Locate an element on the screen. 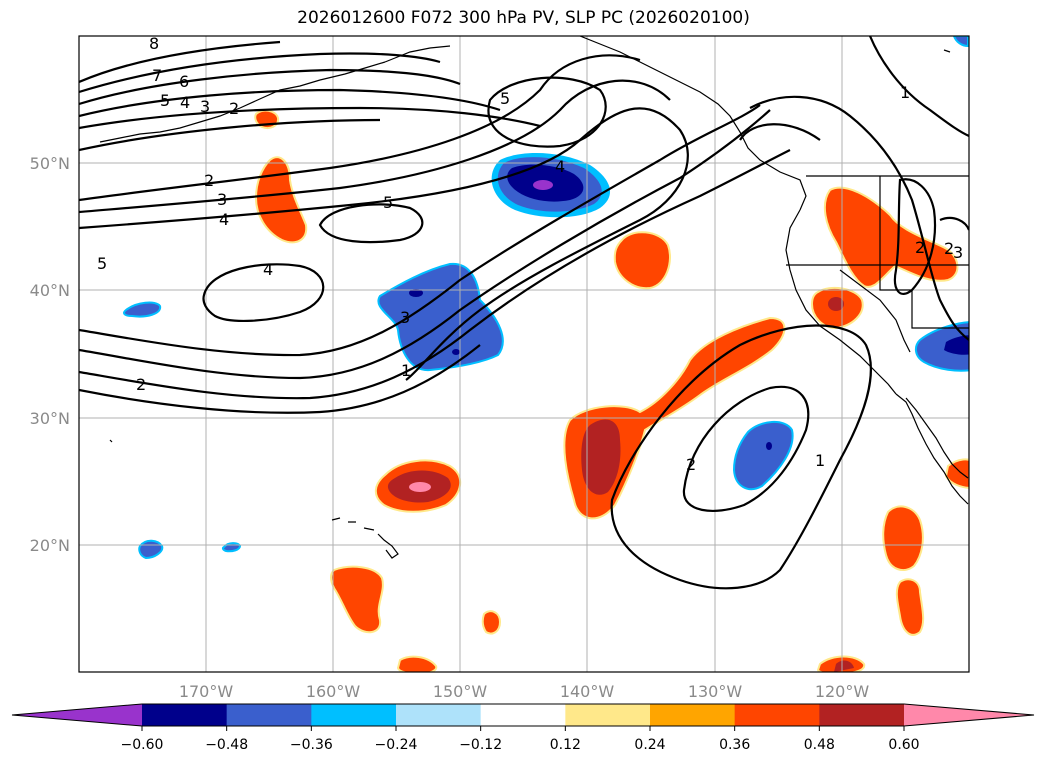 This screenshot has width=1047, height=765. colorbar-tick-label: −0.36 is located at coordinates (311, 745).